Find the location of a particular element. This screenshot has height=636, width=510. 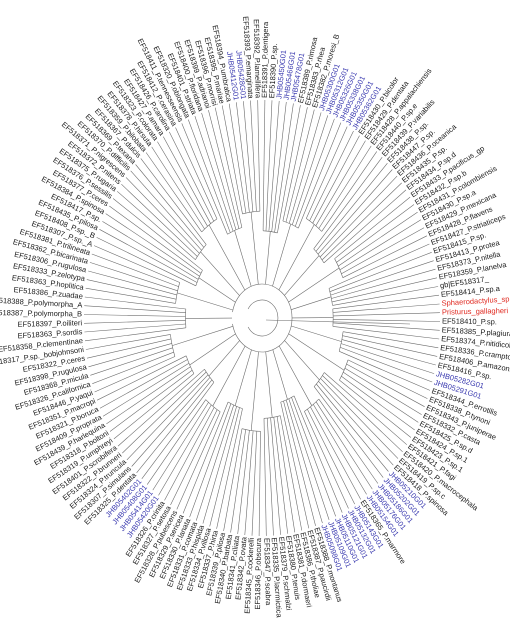

leaf-label: EF518347_P.scabra is located at coordinates (267, 572).